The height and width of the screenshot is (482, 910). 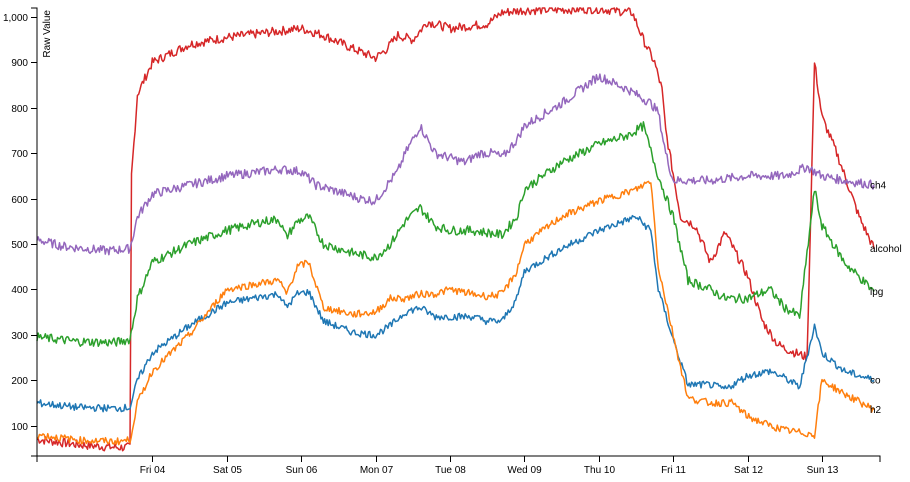 I want to click on y-tick-label: 500, so click(x=19, y=245).